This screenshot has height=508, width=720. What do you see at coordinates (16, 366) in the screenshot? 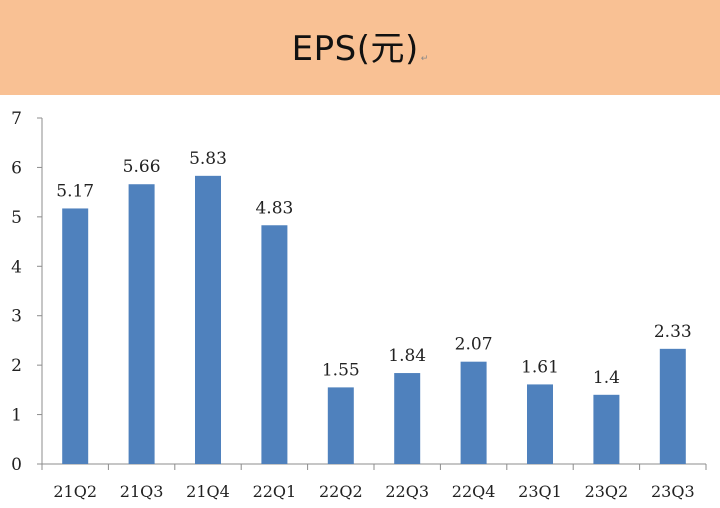
I see `y-tick-label: 2` at bounding box center [16, 366].